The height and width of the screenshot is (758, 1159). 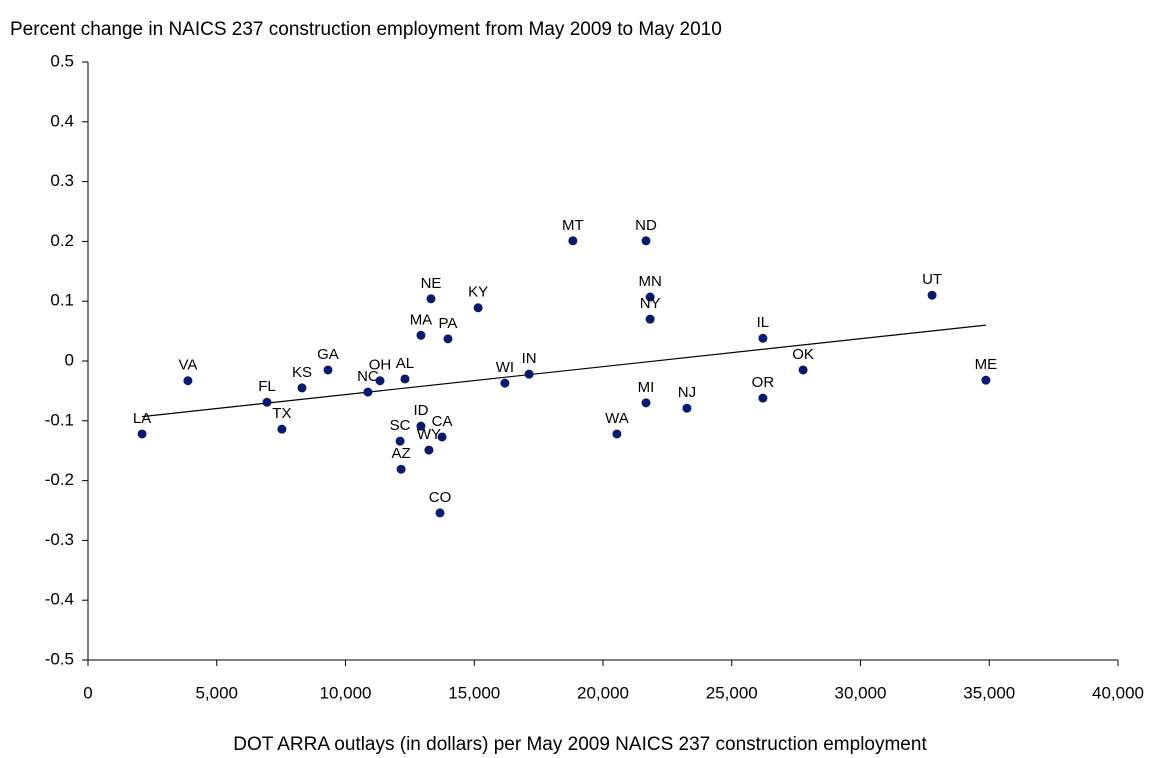 What do you see at coordinates (687, 392) in the screenshot?
I see `point-label: NJ` at bounding box center [687, 392].